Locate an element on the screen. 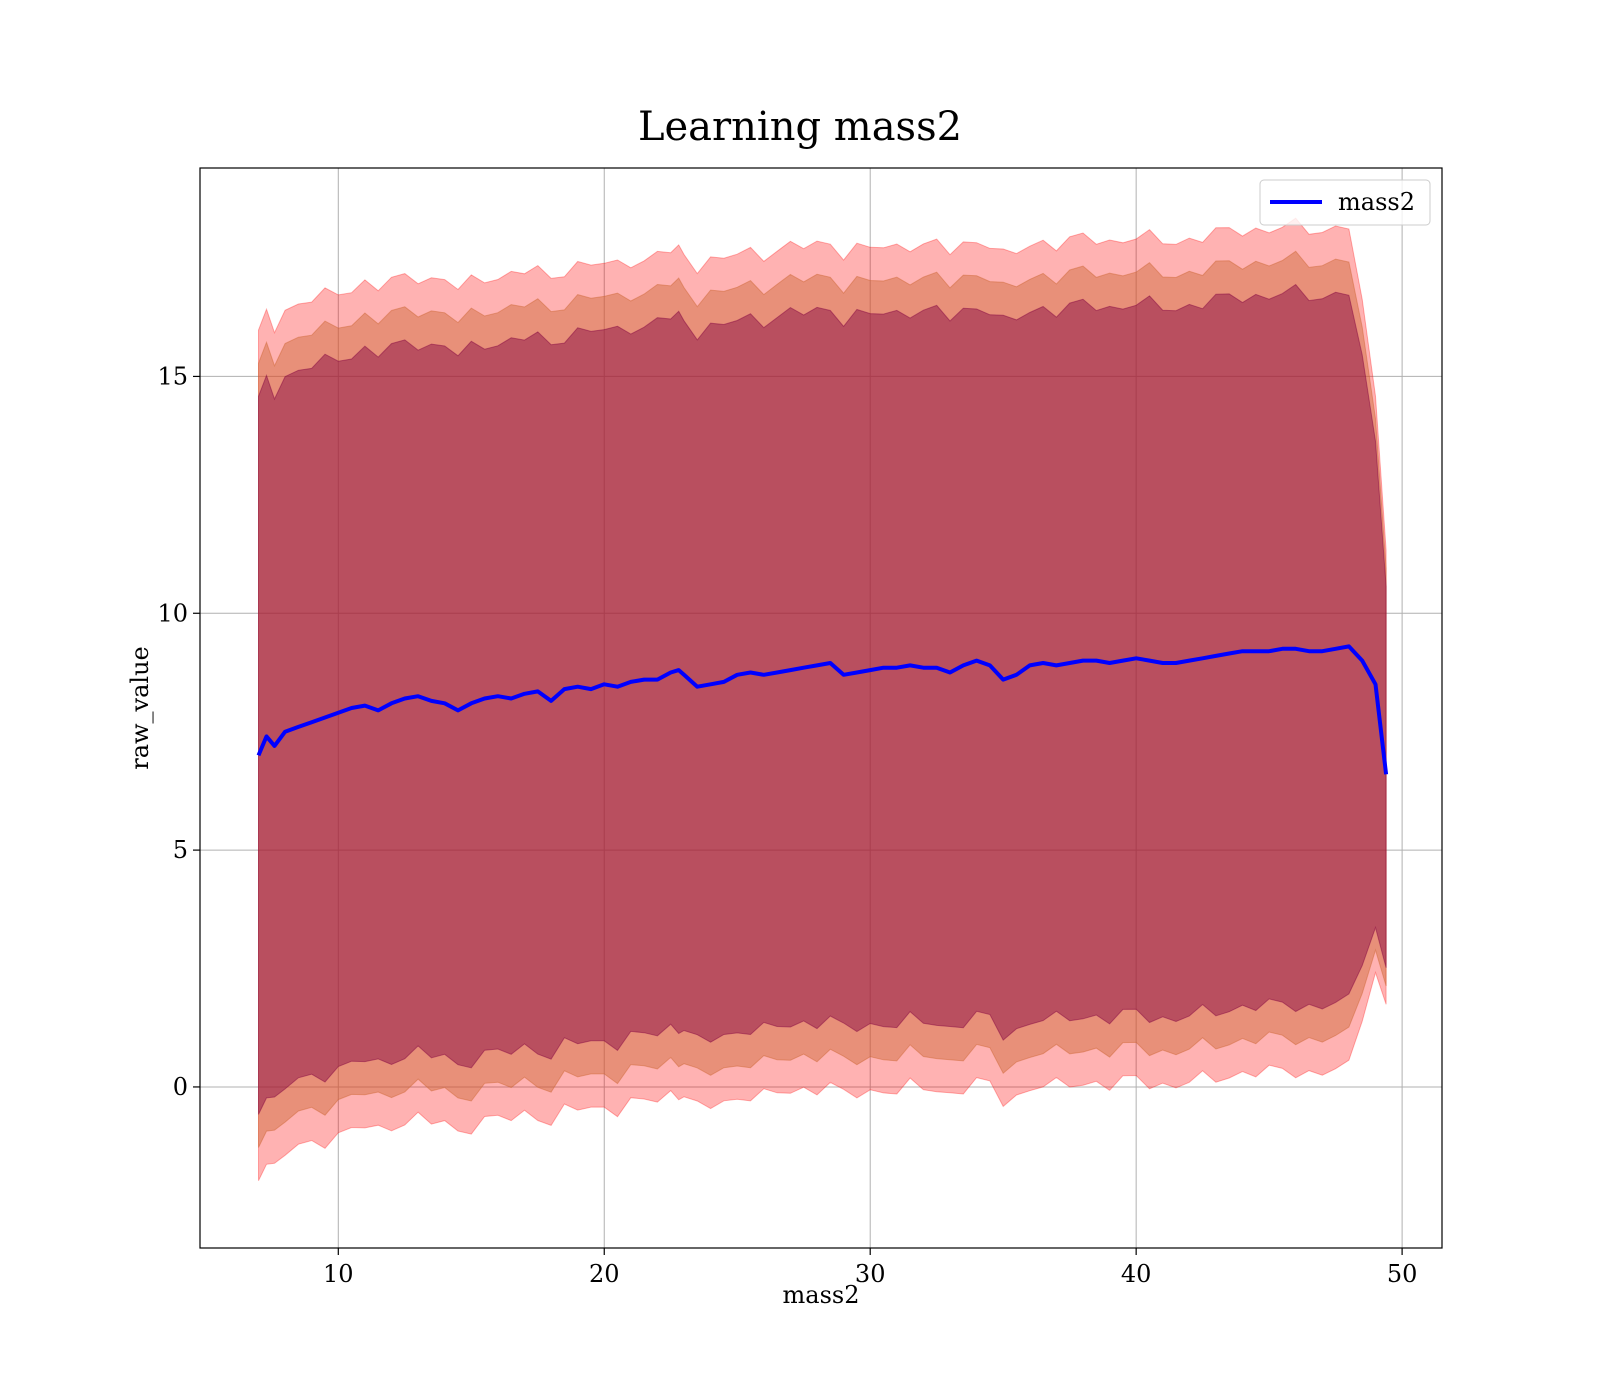  legend-label: mass2 is located at coordinates (1376, 202).